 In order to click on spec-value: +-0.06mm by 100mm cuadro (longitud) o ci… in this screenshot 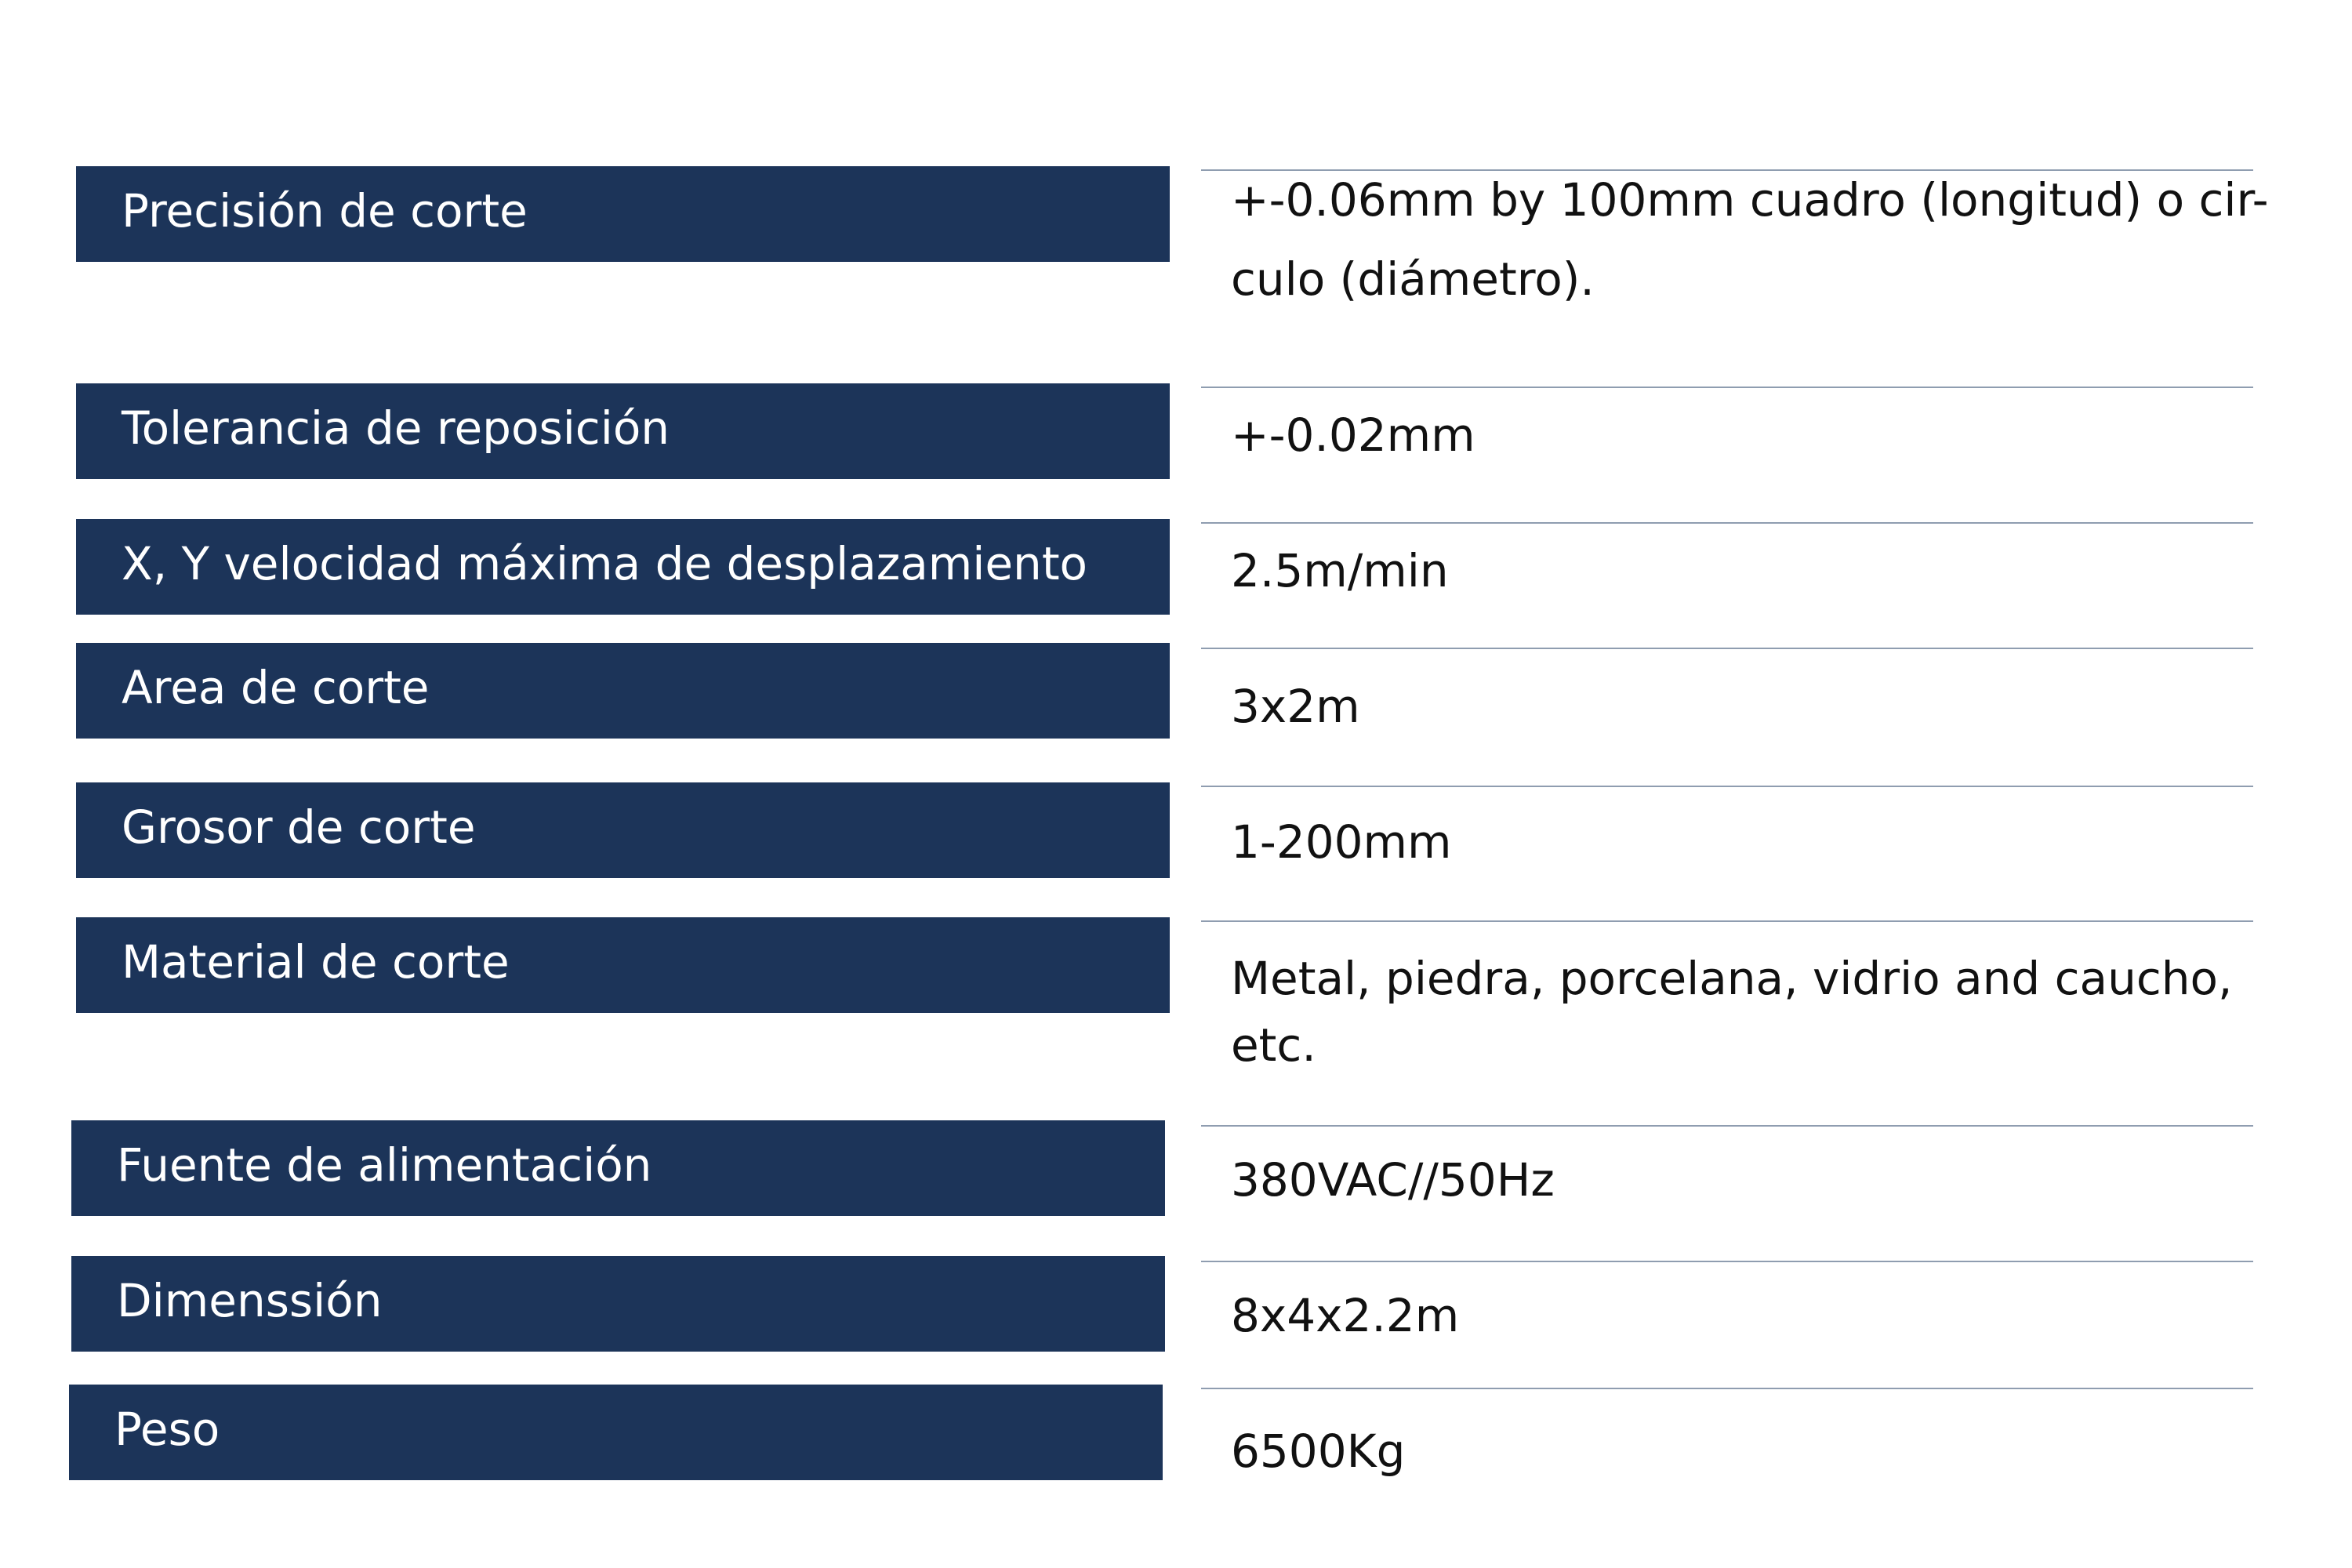, I will do `click(1750, 200)`.